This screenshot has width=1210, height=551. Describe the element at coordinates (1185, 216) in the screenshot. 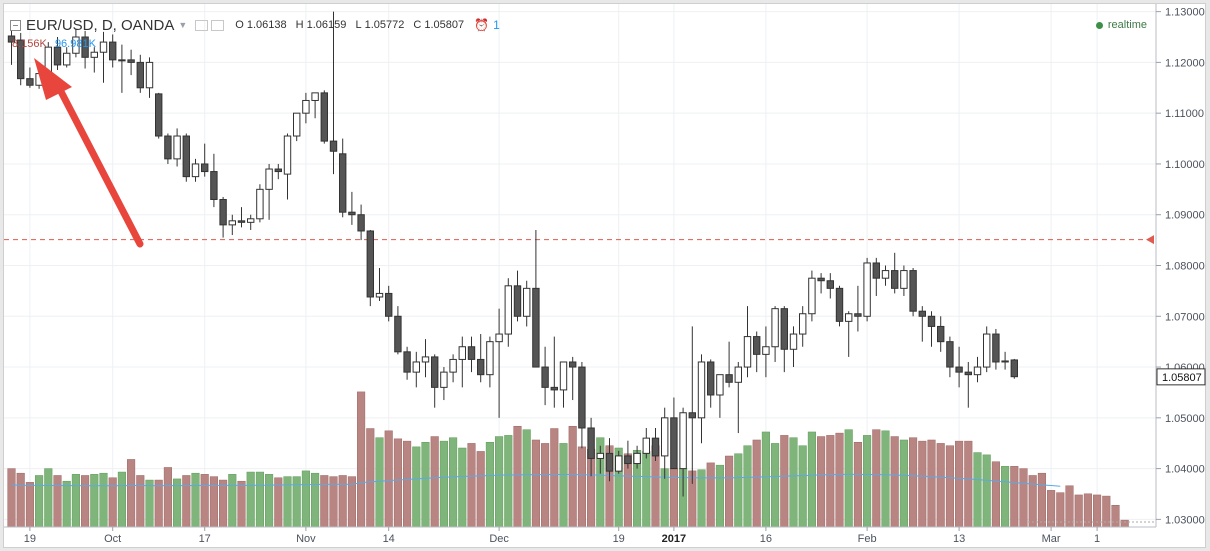

I see `price-tick-label: 1.09000` at that location.